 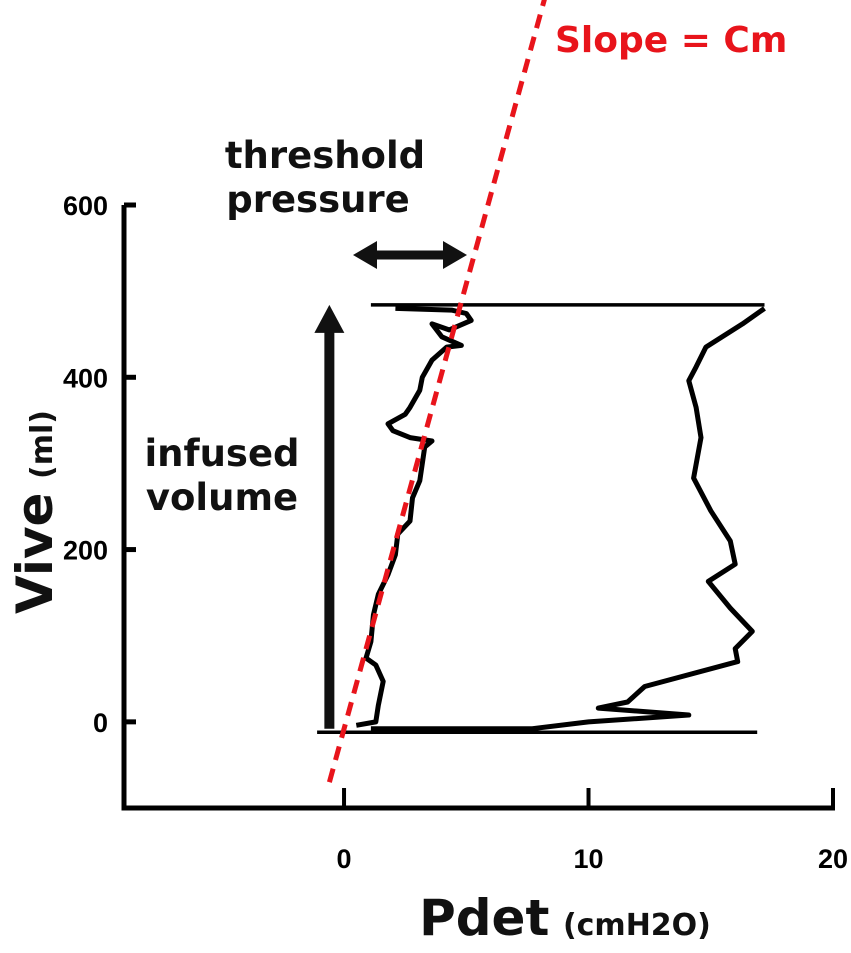 What do you see at coordinates (85, 378) in the screenshot?
I see `y-tick-label: 400` at bounding box center [85, 378].